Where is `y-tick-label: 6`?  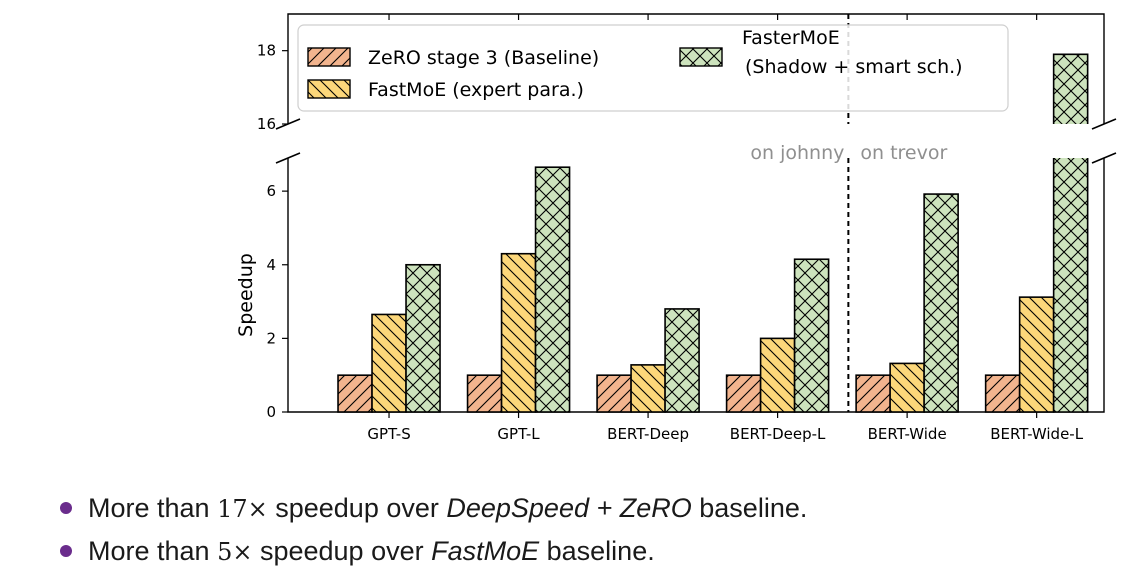
y-tick-label: 6 is located at coordinates (271, 191).